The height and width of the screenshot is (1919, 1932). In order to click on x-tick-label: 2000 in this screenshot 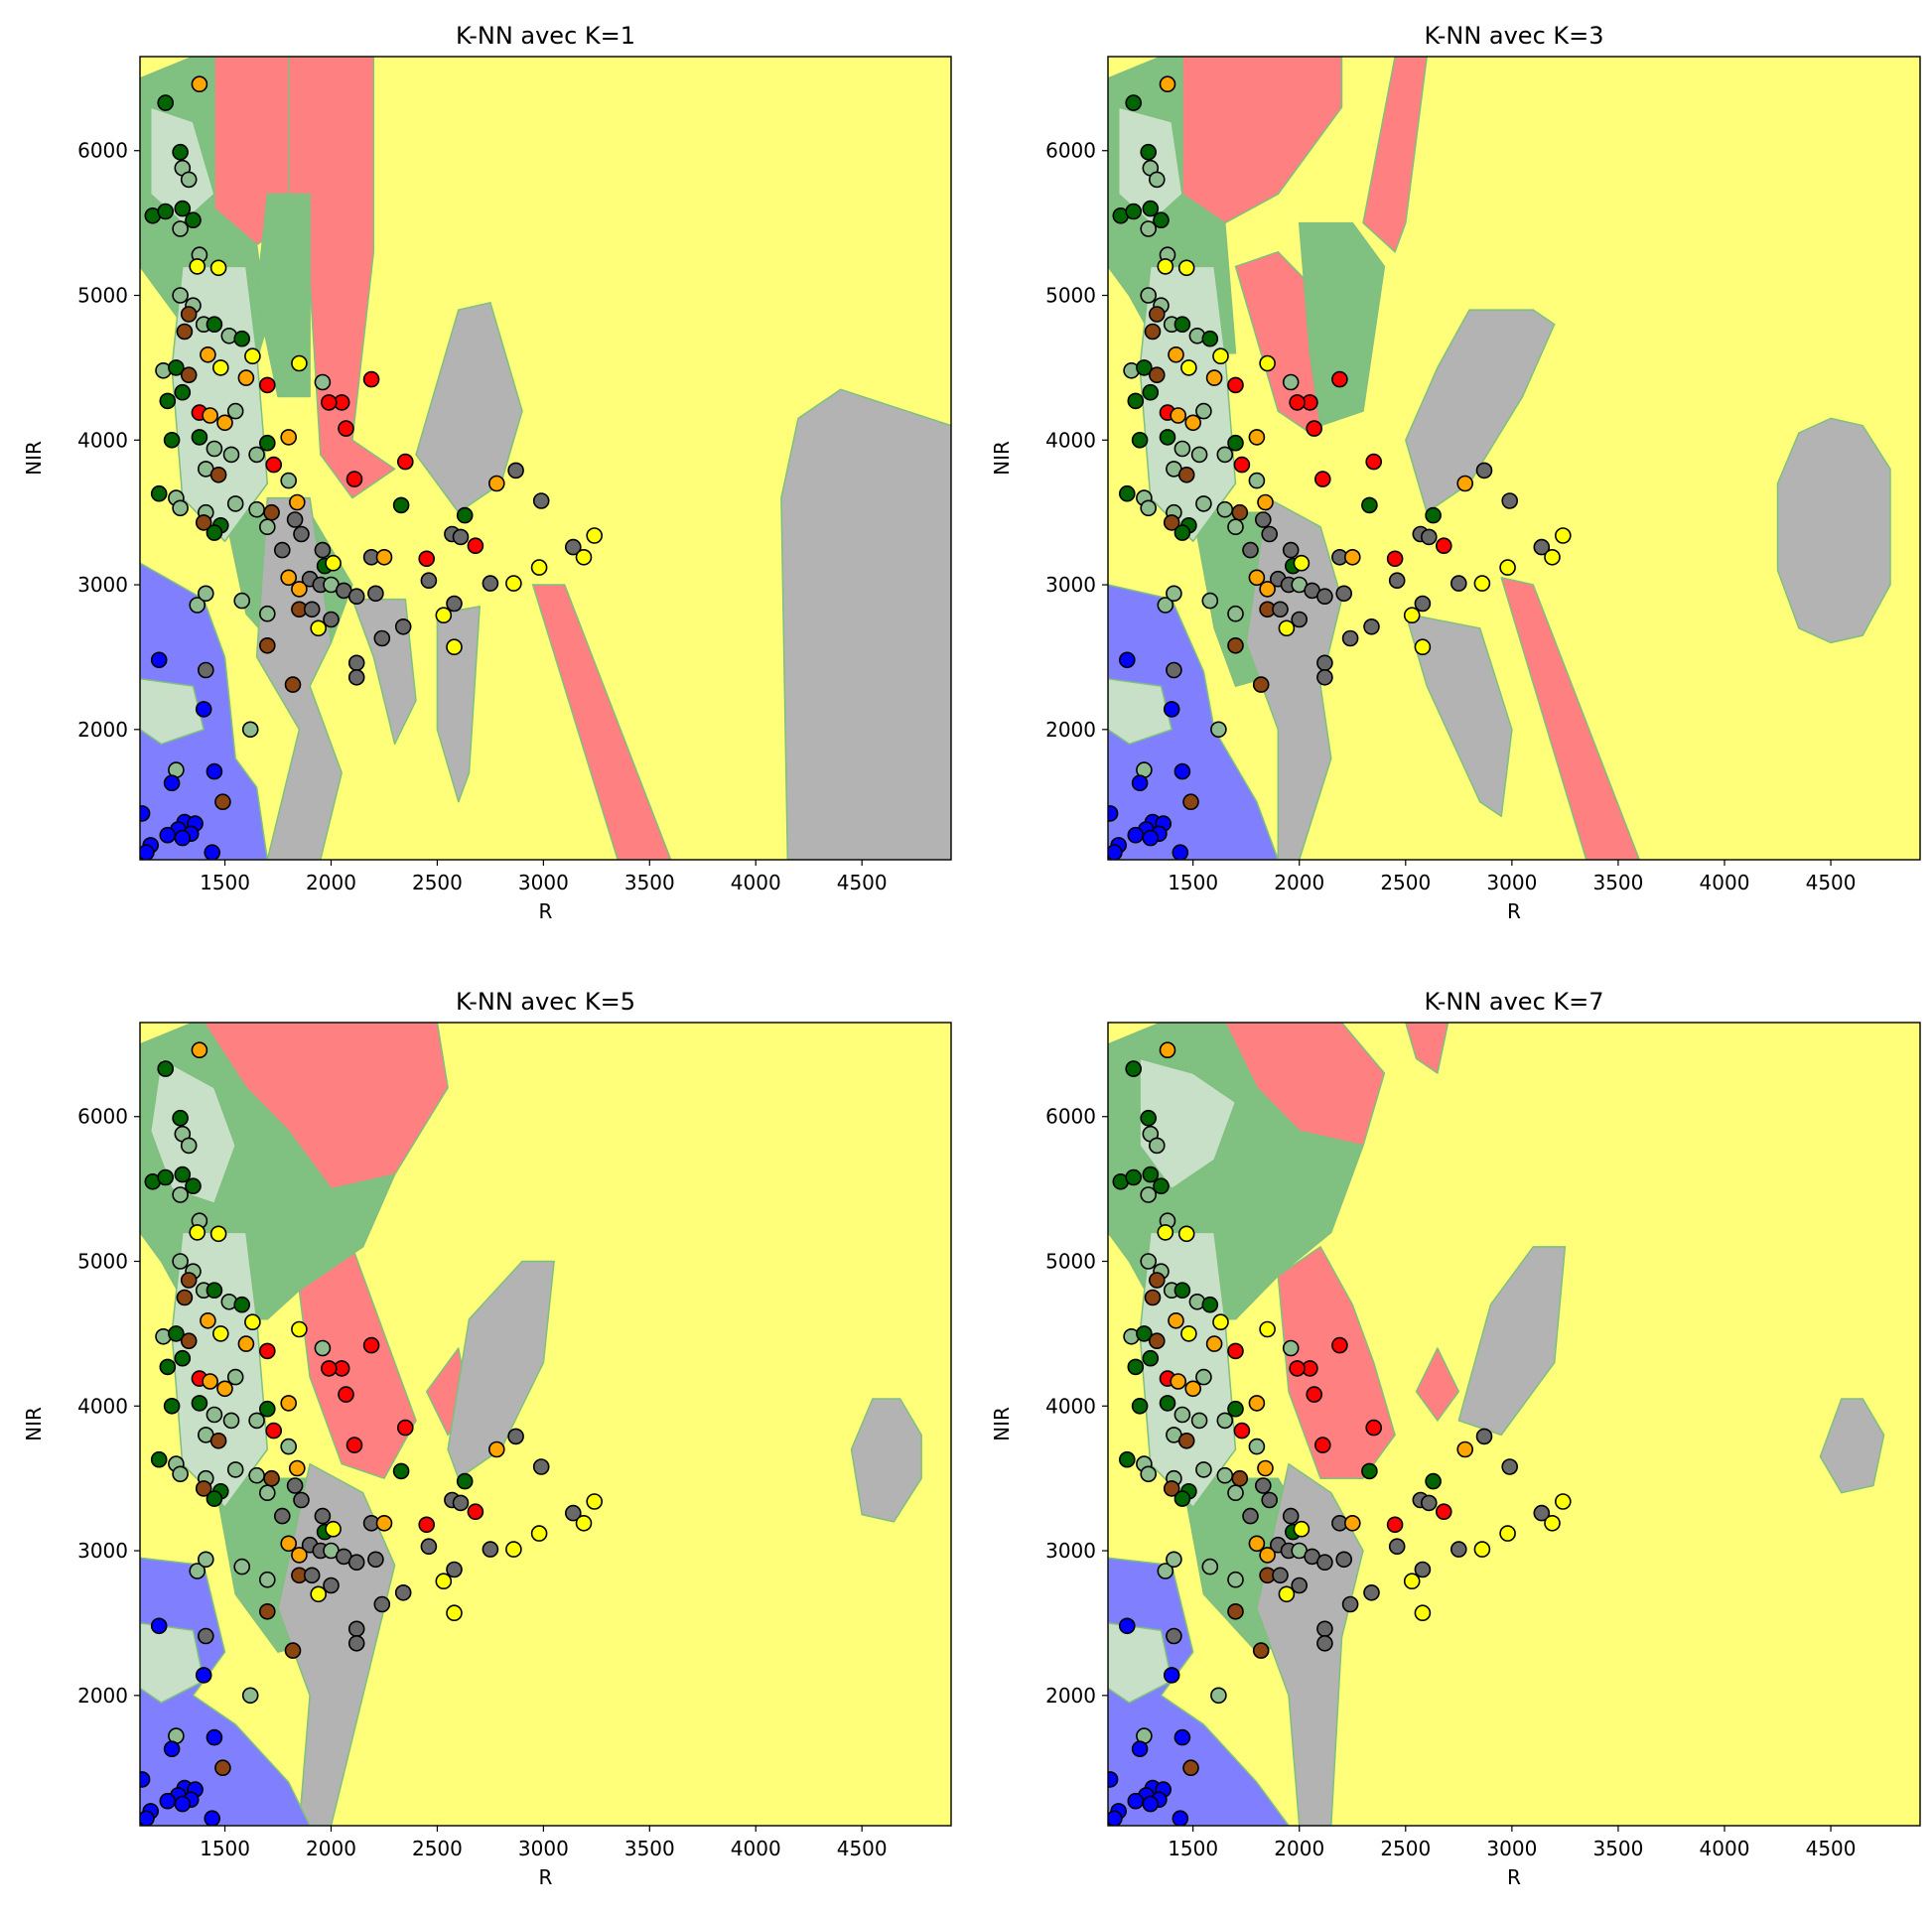, I will do `click(331, 1848)`.